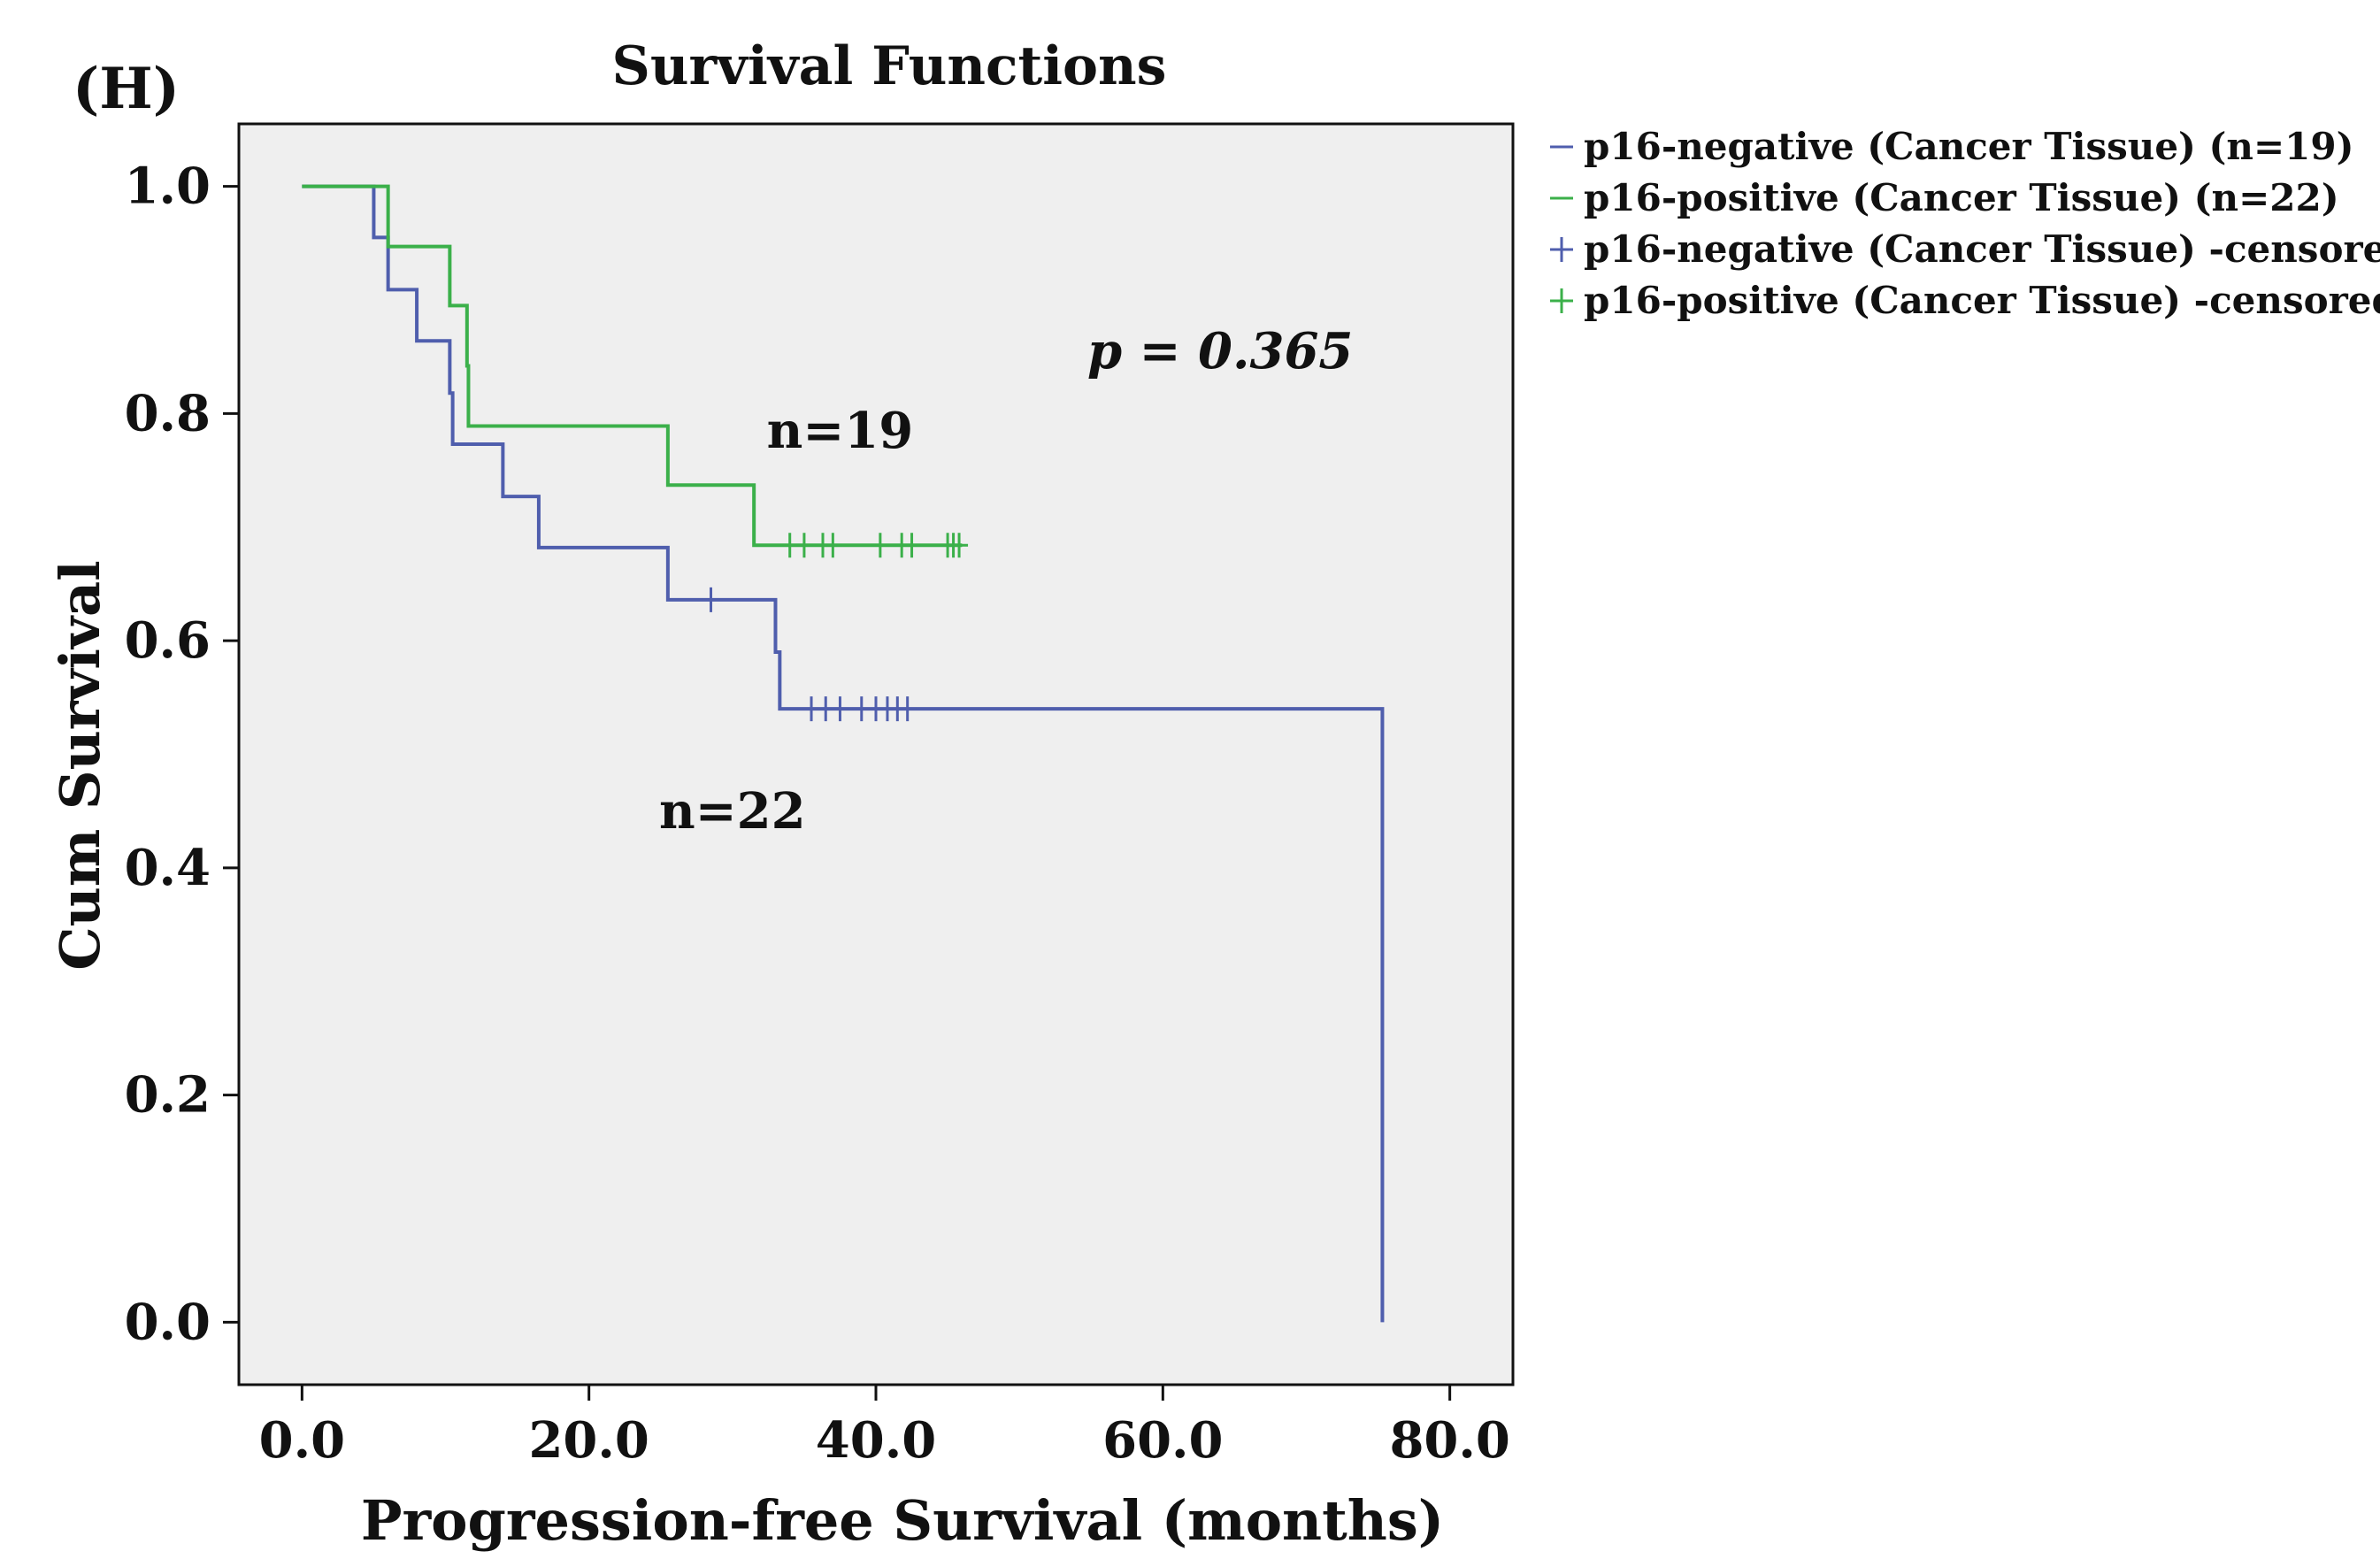 This screenshot has height=1559, width=2380. What do you see at coordinates (876, 1440) in the screenshot?
I see `x-tick-label: 40.0` at bounding box center [876, 1440].